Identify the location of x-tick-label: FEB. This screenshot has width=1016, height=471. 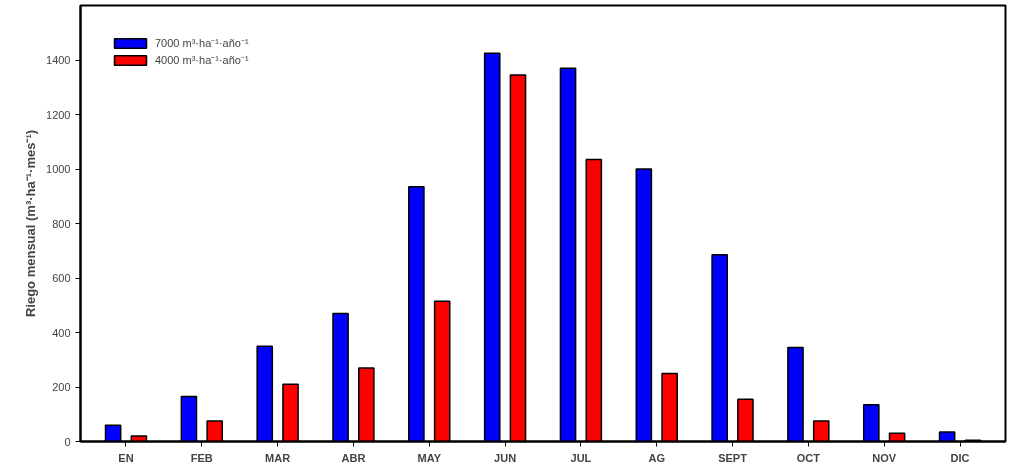
(201, 457).